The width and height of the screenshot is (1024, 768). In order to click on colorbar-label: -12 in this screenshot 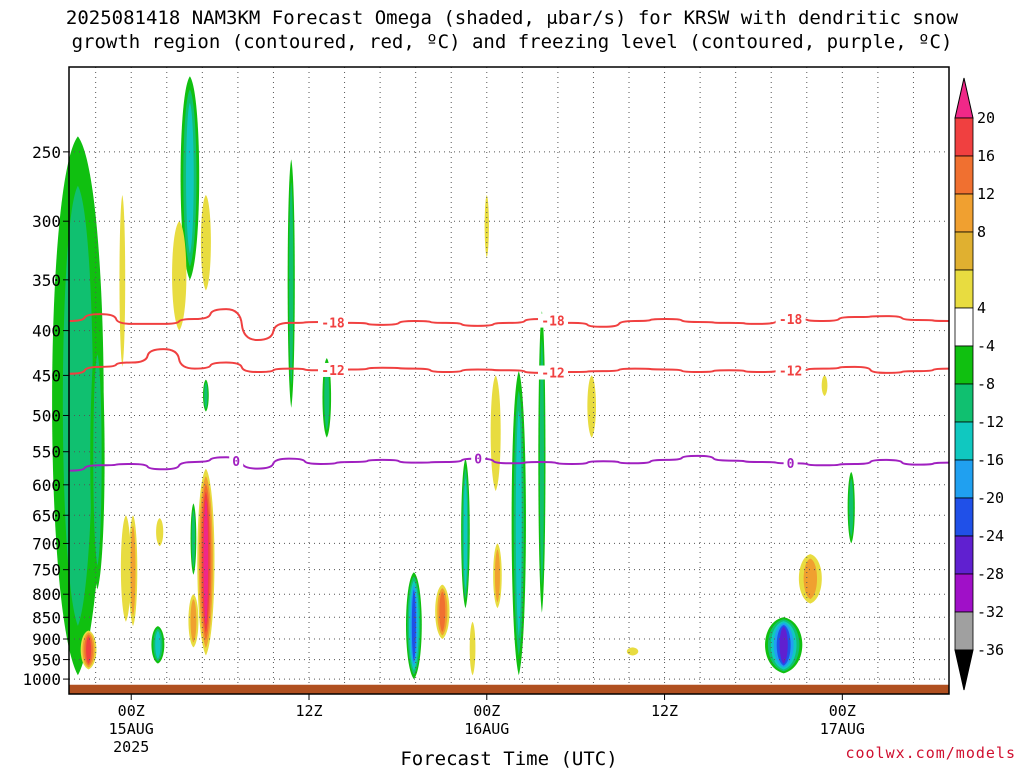, I will do `click(990, 422)`.